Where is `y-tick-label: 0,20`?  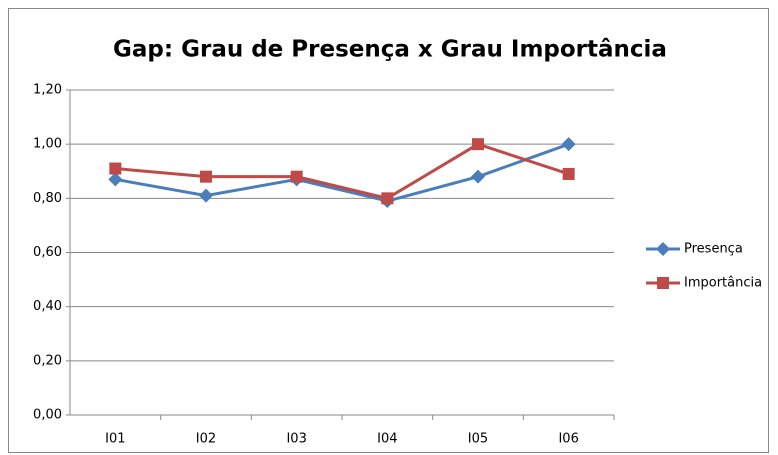
y-tick-label: 0,20 is located at coordinates (47, 360).